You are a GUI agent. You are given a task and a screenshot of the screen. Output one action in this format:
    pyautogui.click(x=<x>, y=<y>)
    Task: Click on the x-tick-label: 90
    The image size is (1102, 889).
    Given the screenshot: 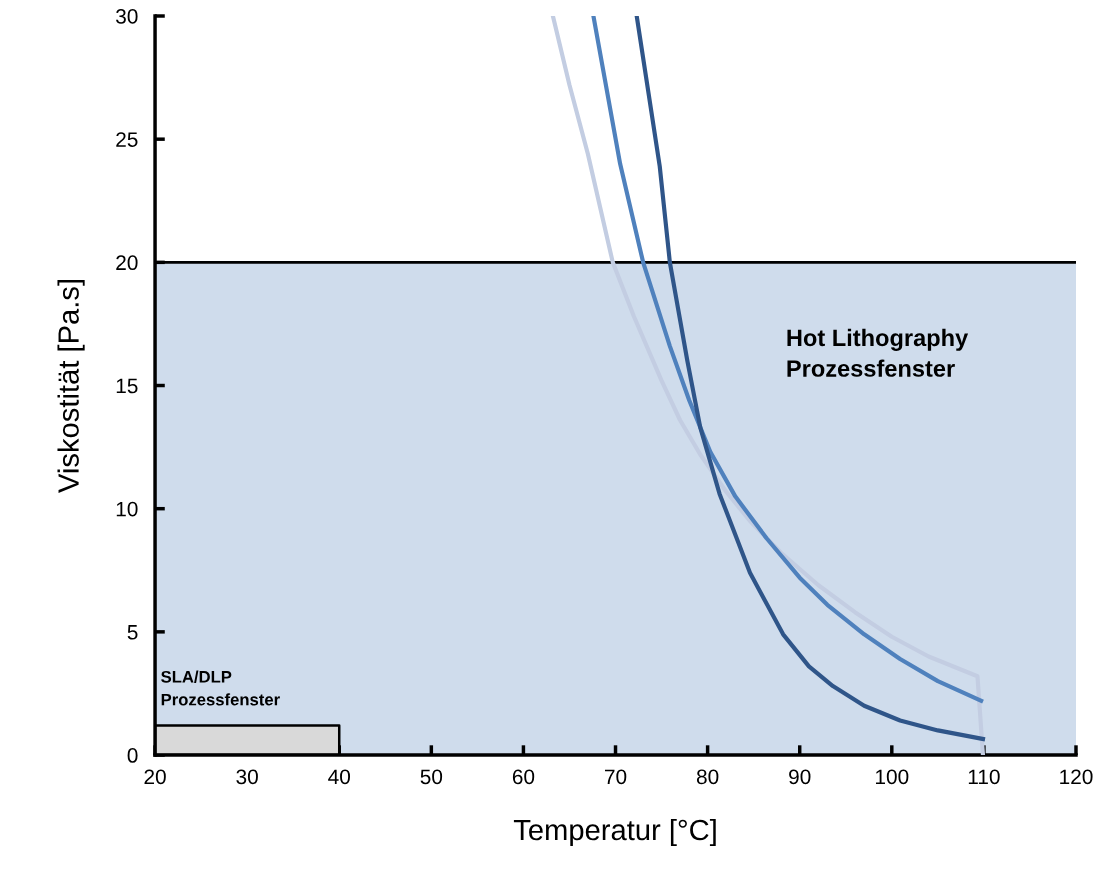 What is the action you would take?
    pyautogui.click(x=800, y=777)
    